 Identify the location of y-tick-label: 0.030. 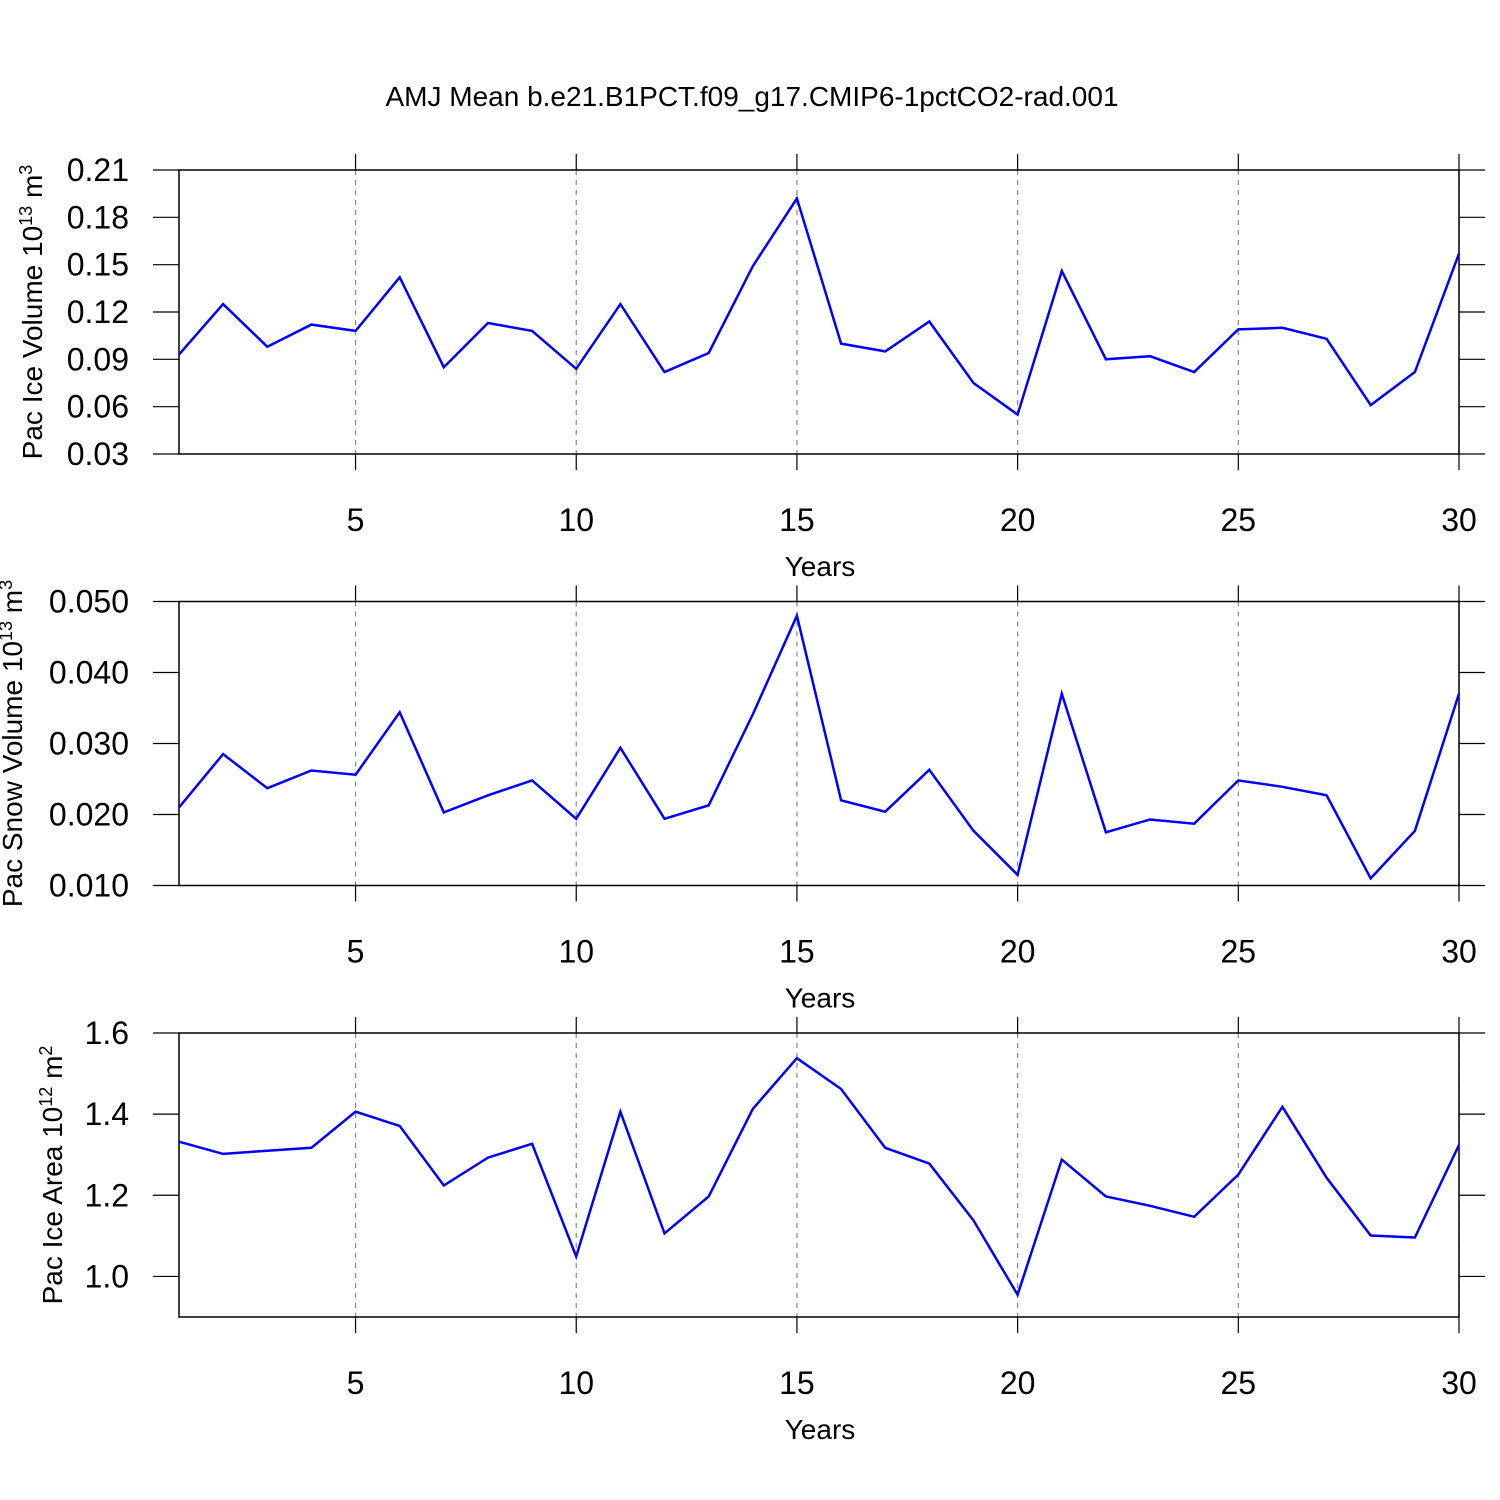
(89, 744).